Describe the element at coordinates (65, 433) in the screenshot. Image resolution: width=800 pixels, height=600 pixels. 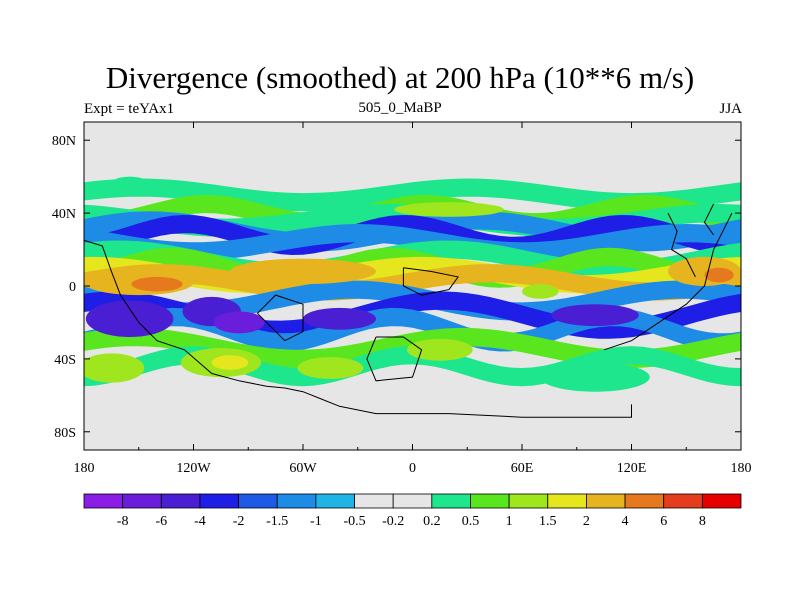
I see `y-tick-label: 80S` at that location.